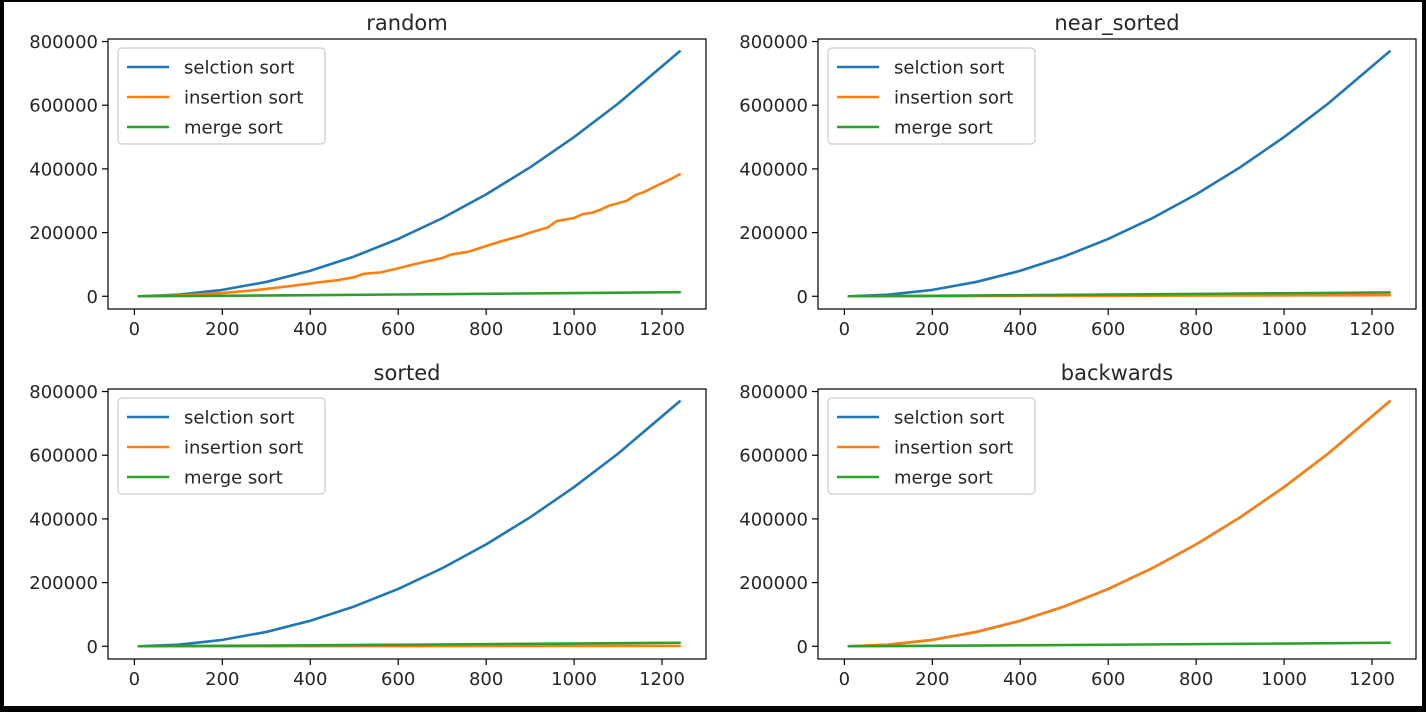 Image resolution: width=1426 pixels, height=712 pixels. What do you see at coordinates (407, 373) in the screenshot?
I see `chart-title: sorted` at bounding box center [407, 373].